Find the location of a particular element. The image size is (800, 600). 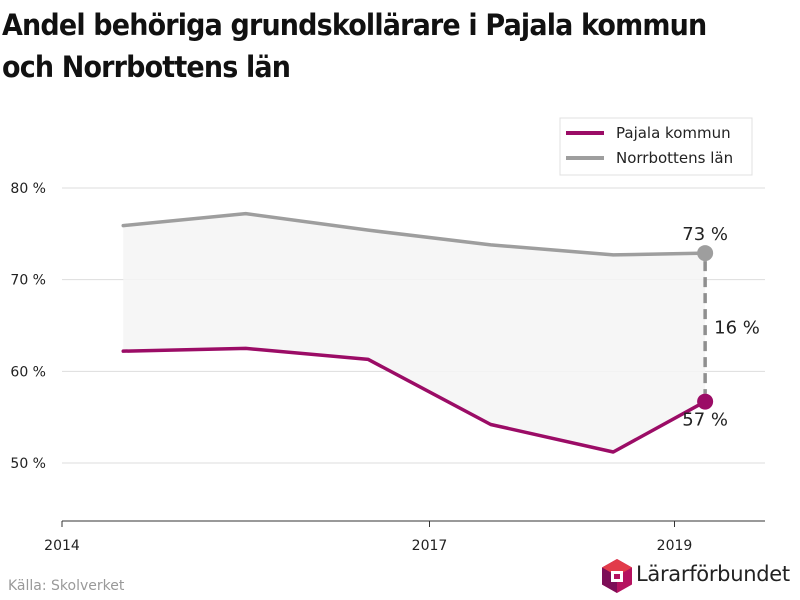

end-label-pajala: 57 % is located at coordinates (705, 420).